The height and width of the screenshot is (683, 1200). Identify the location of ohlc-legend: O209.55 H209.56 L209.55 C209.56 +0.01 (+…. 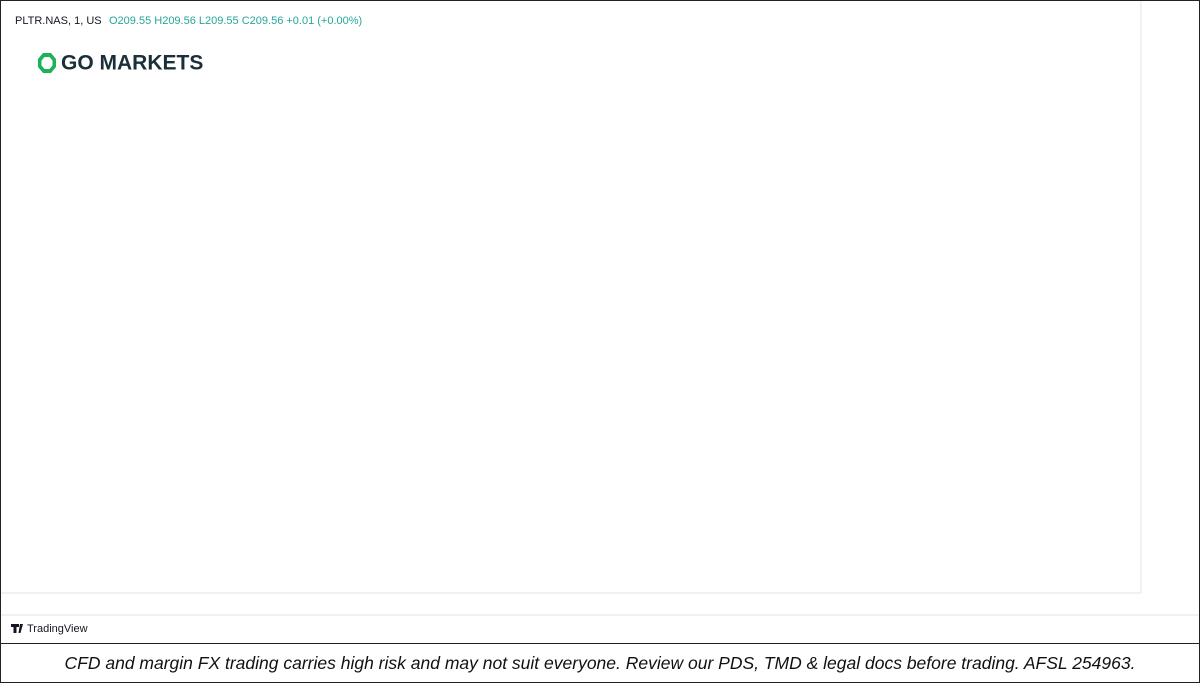
(235, 21).